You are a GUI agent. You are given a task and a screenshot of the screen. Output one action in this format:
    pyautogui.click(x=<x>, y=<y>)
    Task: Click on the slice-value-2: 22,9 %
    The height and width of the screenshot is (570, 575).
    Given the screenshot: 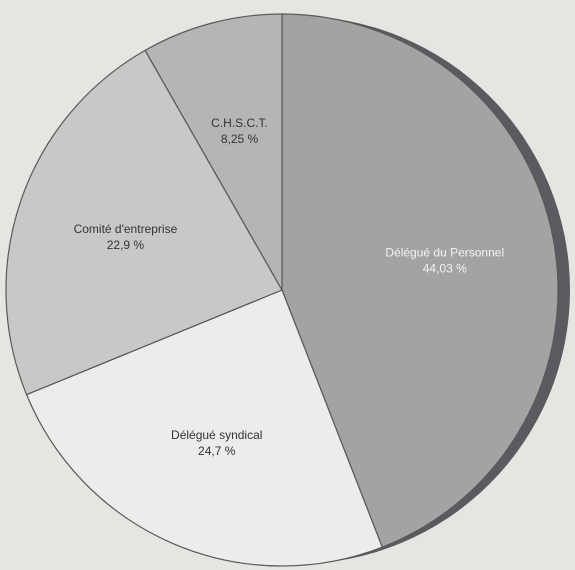 What is the action you would take?
    pyautogui.click(x=126, y=245)
    